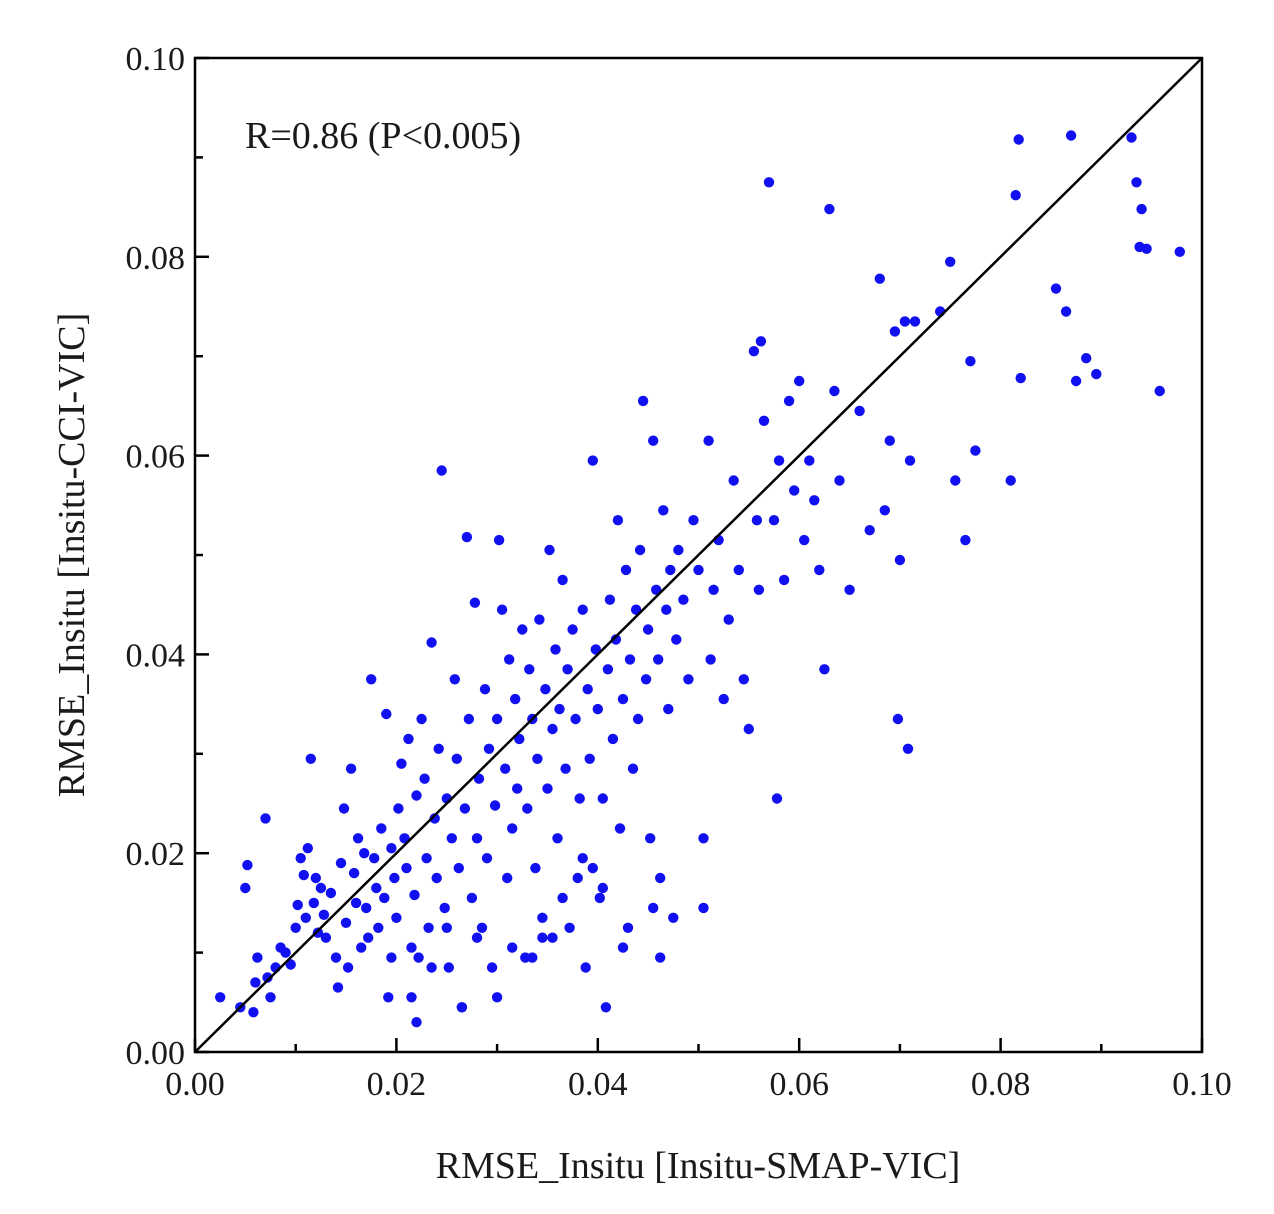 This screenshot has height=1214, width=1274. What do you see at coordinates (156, 59) in the screenshot?
I see `y-tick-label: 0.10` at bounding box center [156, 59].